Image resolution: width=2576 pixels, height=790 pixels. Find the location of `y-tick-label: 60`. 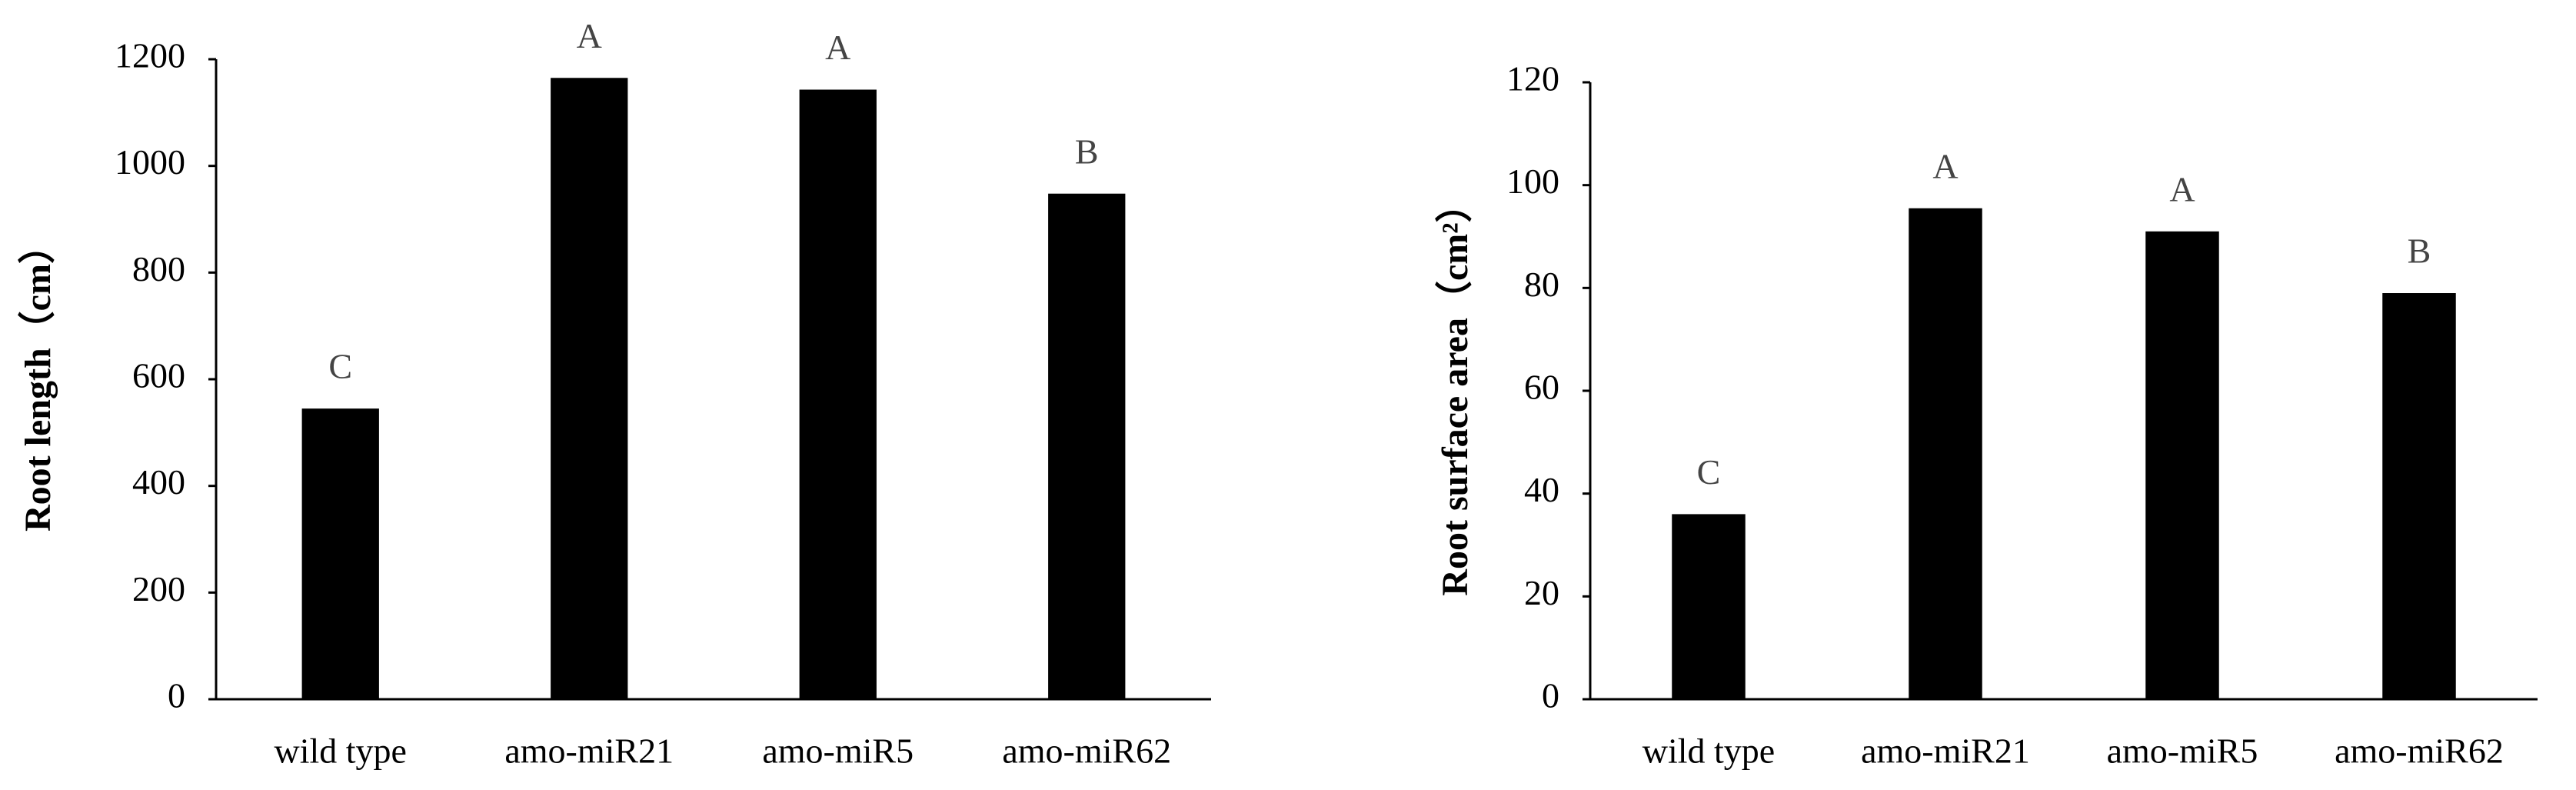

y-tick-label: 60 is located at coordinates (1542, 387).